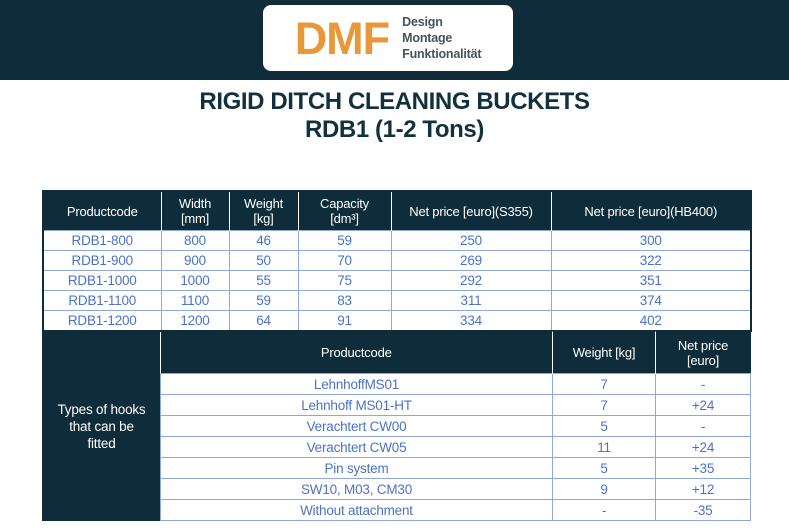 This screenshot has width=789, height=529. What do you see at coordinates (263, 321) in the screenshot?
I see `table-cell: 64` at bounding box center [263, 321].